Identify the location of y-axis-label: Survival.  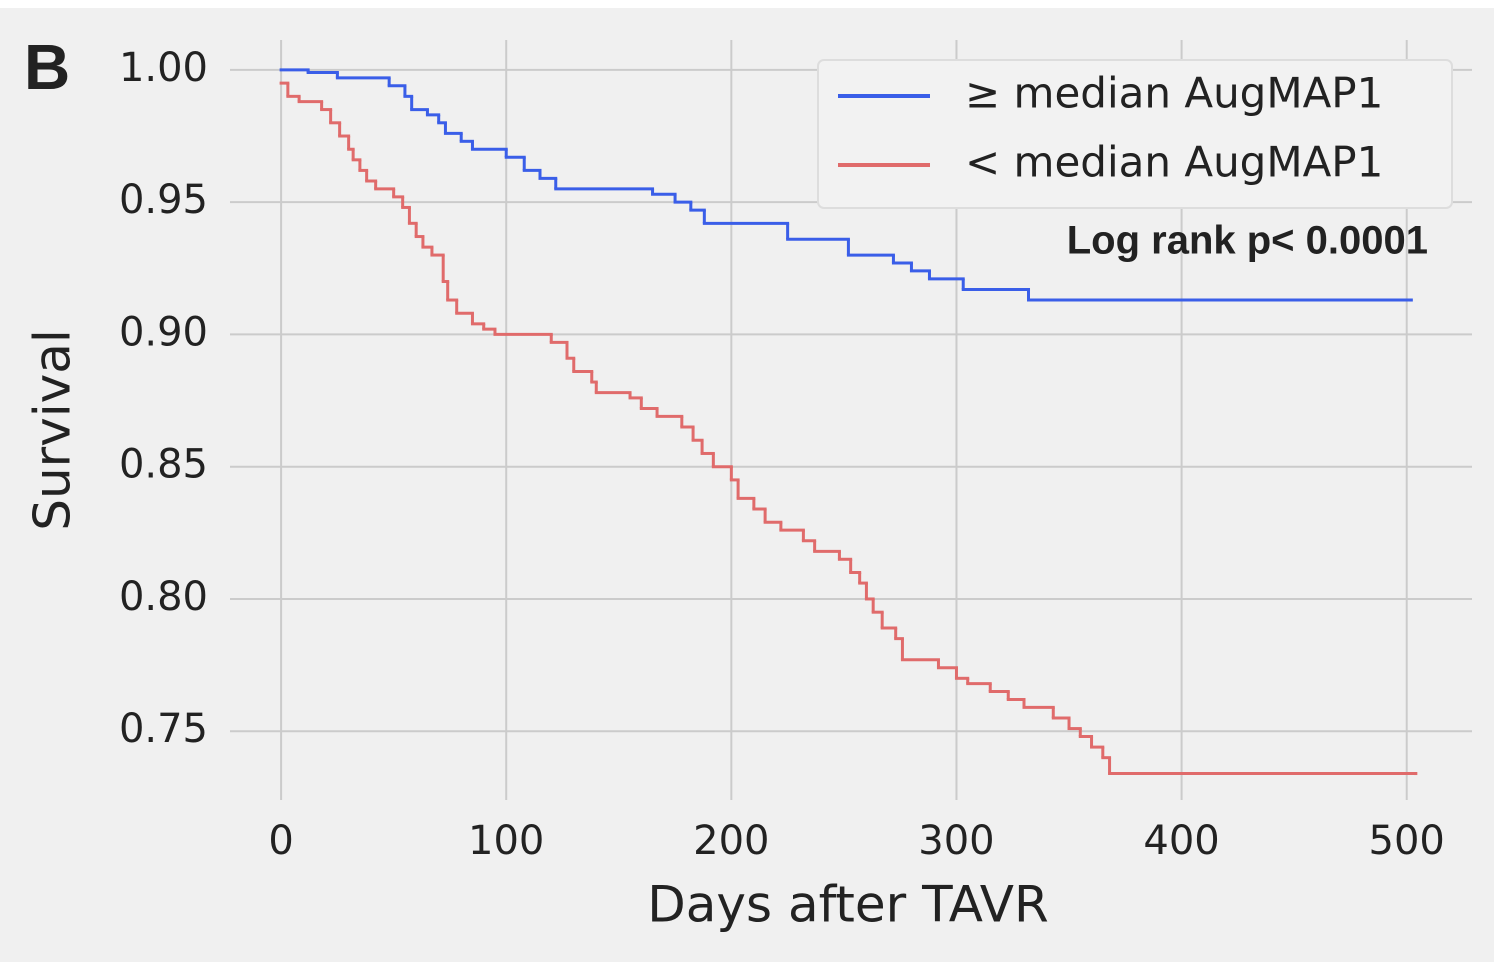
(53, 430).